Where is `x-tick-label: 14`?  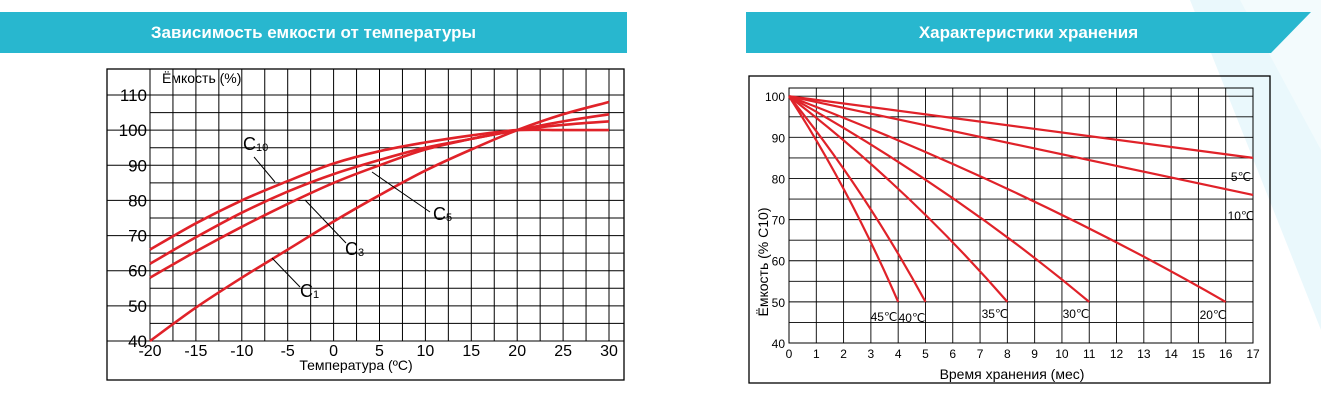 x-tick-label: 14 is located at coordinates (1171, 354).